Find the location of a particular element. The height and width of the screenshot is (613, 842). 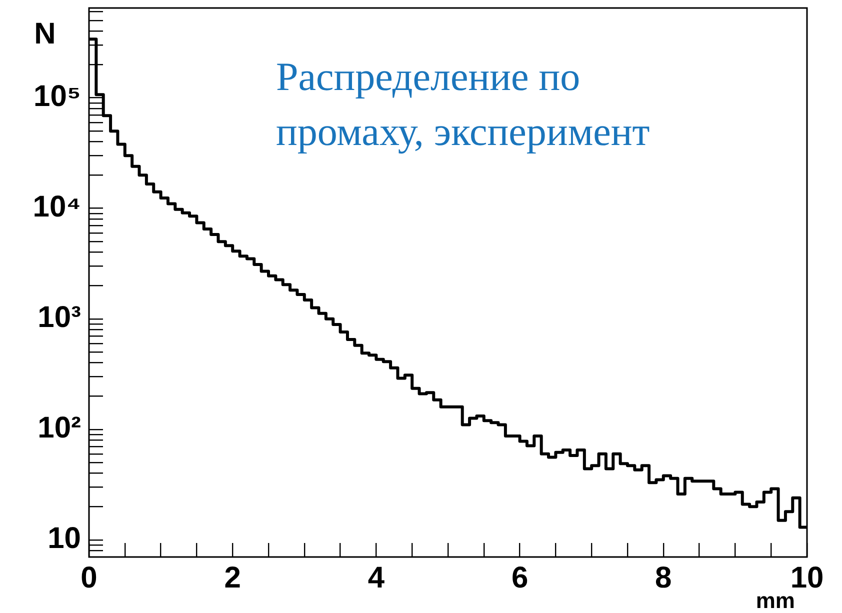

y-tick-label: 10⁵ is located at coordinates (57, 97).